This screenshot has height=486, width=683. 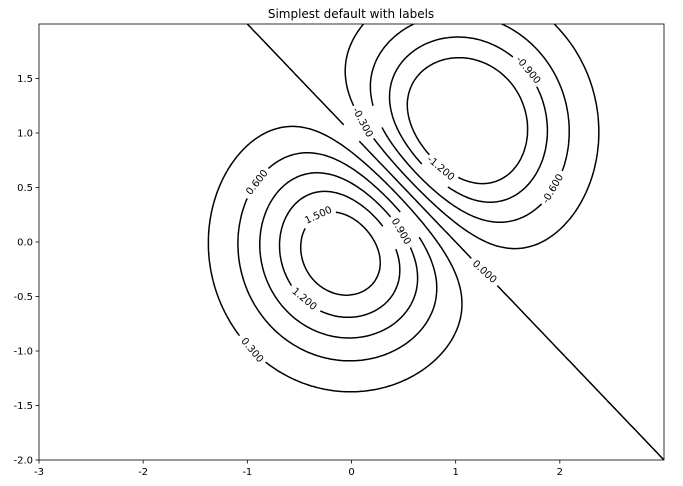 What do you see at coordinates (527, 71) in the screenshot?
I see `contour-label: -0.900` at bounding box center [527, 71].